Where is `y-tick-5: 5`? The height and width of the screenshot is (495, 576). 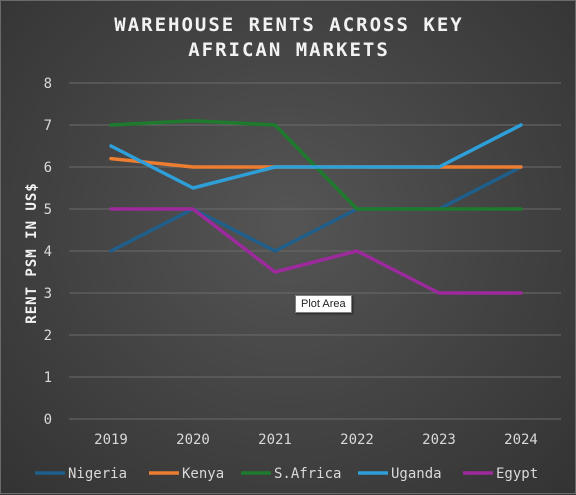
y-tick-5: 5 is located at coordinates (48, 210).